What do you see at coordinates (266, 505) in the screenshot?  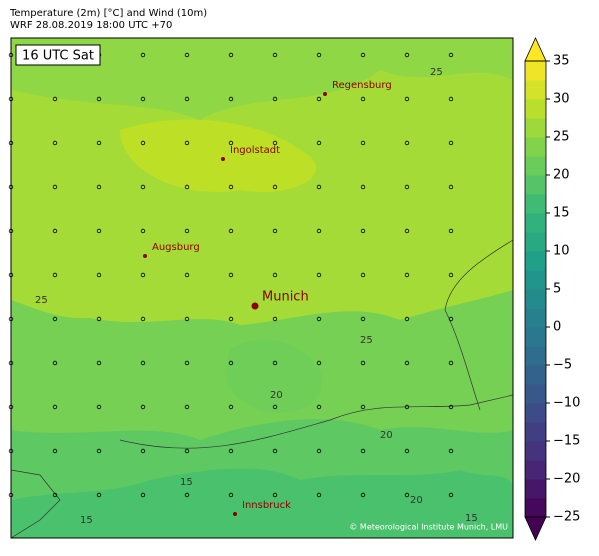 I see `city-name: Innsbruck` at bounding box center [266, 505].